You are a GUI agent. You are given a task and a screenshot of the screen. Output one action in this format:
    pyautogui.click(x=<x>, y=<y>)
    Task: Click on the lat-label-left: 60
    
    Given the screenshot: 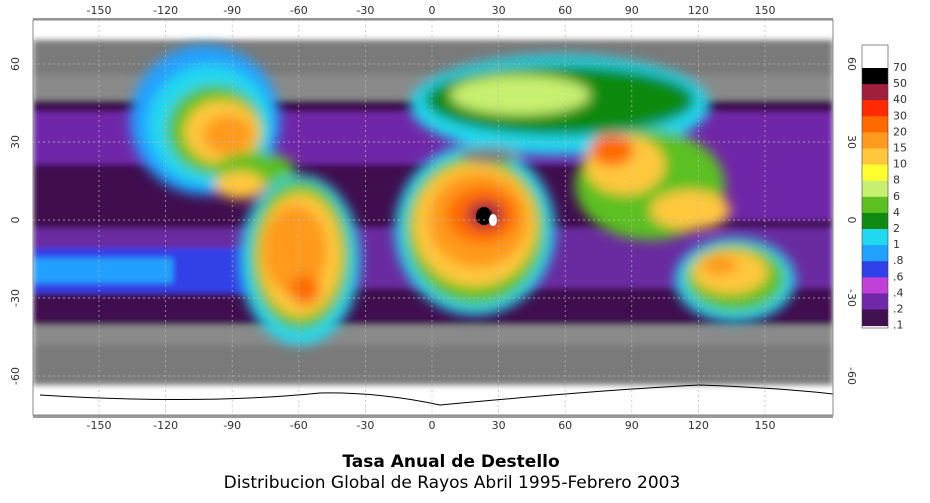 What is the action you would take?
    pyautogui.click(x=15, y=64)
    